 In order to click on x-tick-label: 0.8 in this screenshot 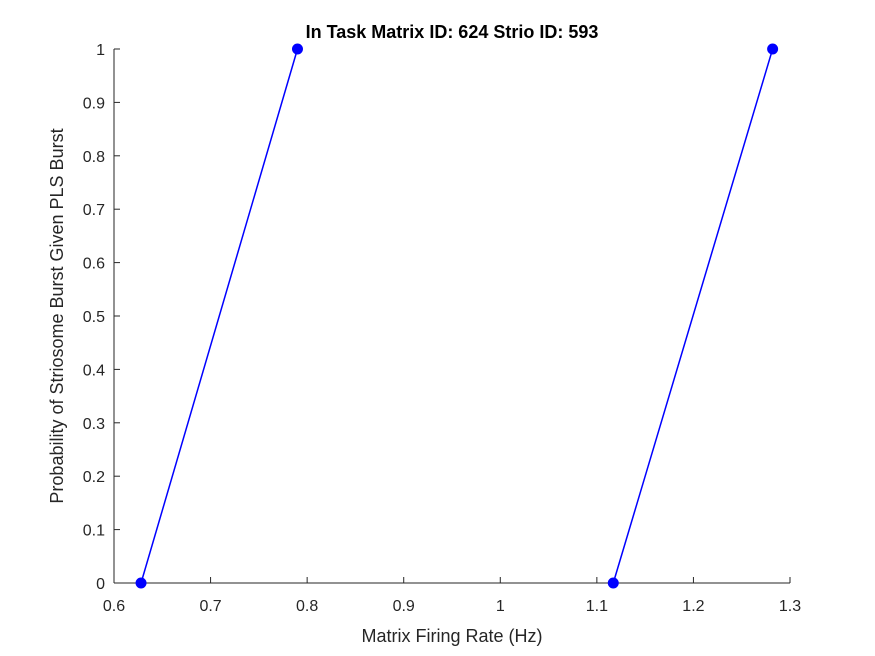, I will do `click(307, 606)`.